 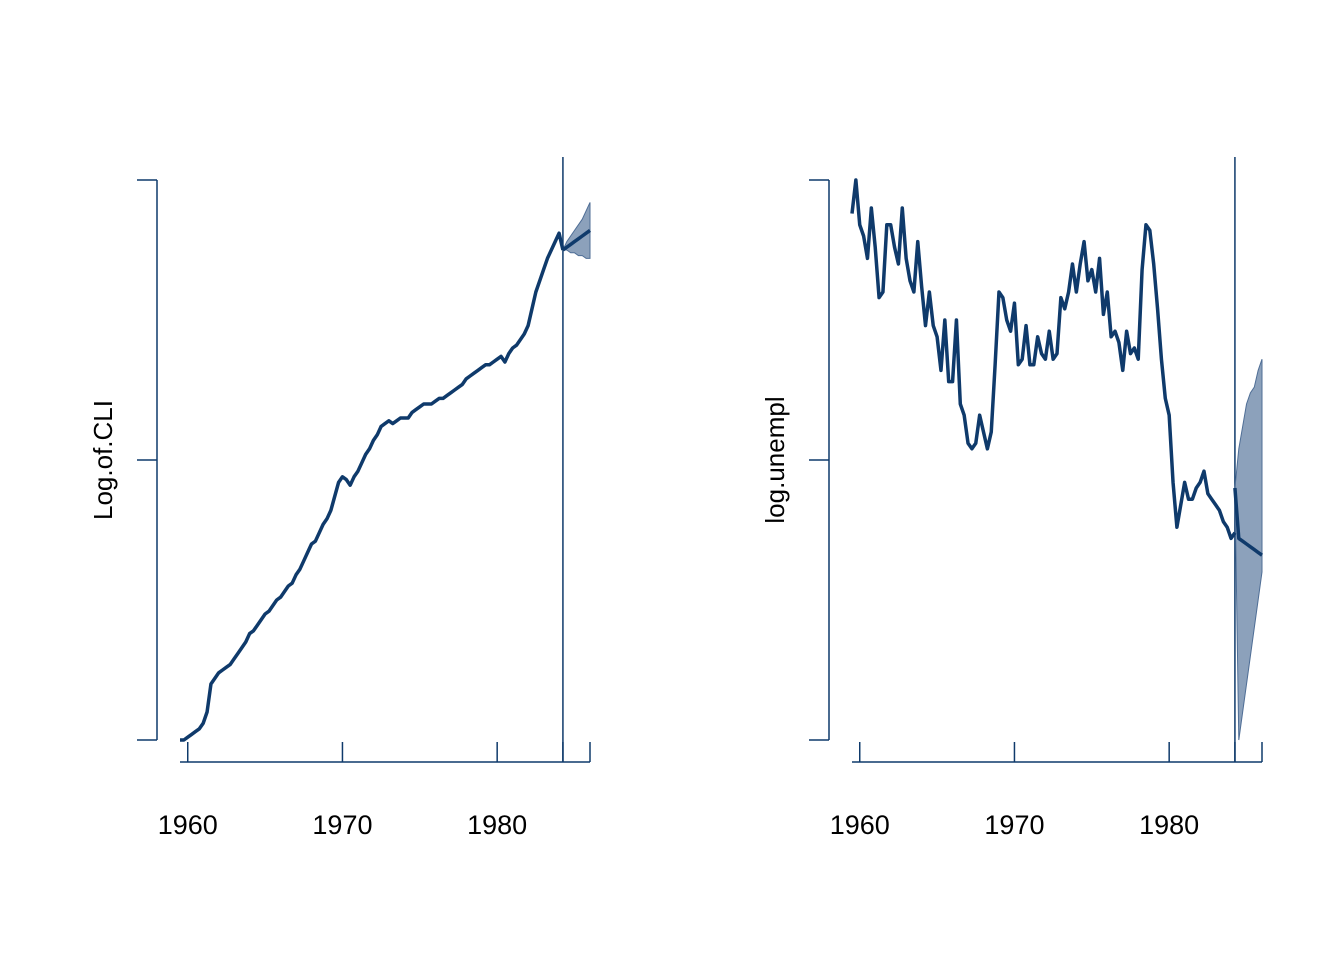 I want to click on y-axis-title: Log.of.CLI, so click(x=103, y=460).